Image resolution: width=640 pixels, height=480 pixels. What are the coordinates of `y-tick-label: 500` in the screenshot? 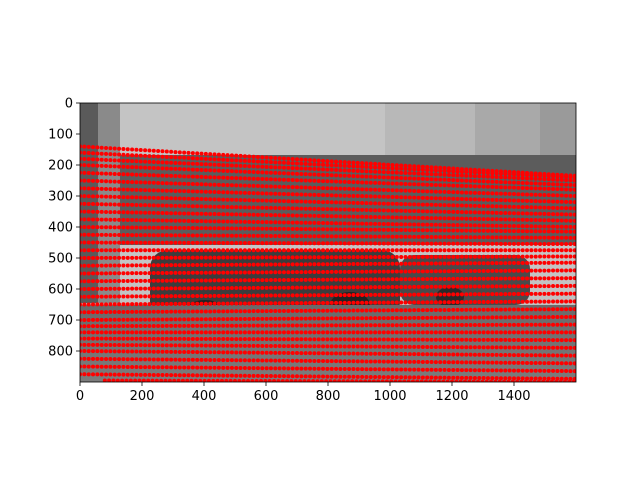 It's located at (60, 259).